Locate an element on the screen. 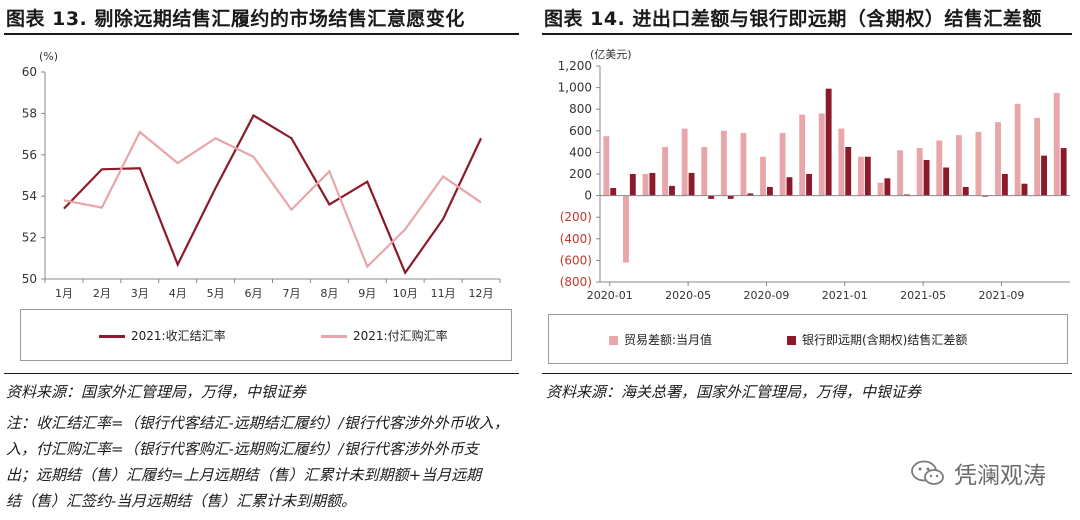 The height and width of the screenshot is (520, 1080). legend-line-light is located at coordinates (334, 336).